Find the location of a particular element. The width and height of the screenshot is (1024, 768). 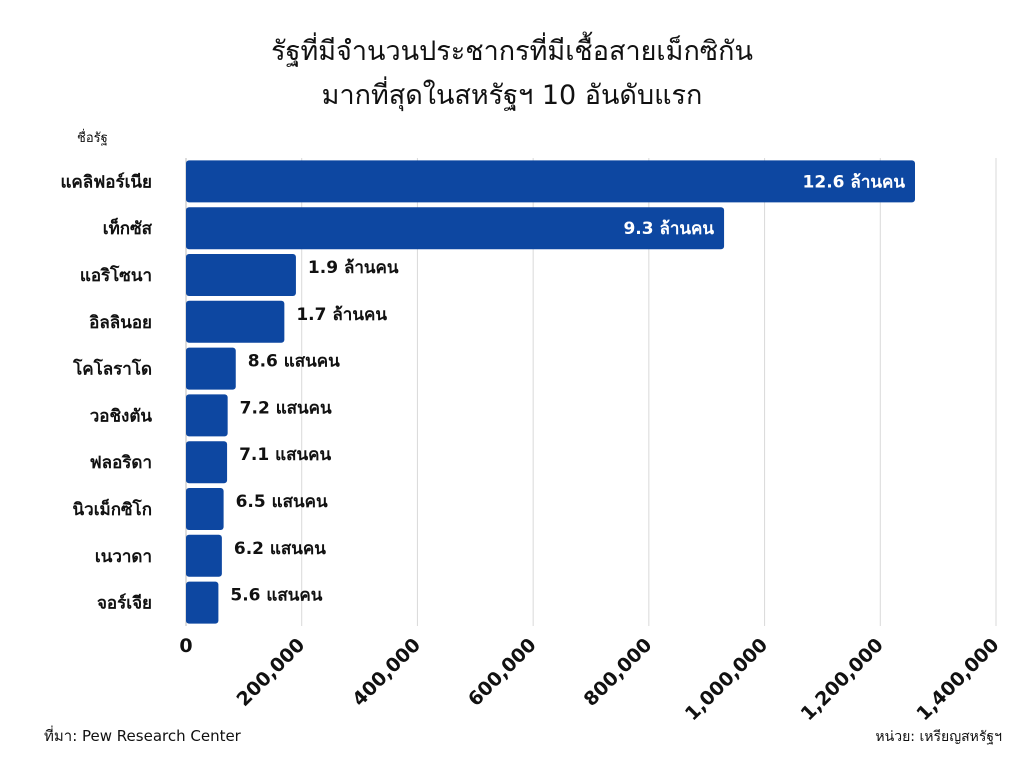

data-label: 1.7 ล้านคน is located at coordinates (341, 315).